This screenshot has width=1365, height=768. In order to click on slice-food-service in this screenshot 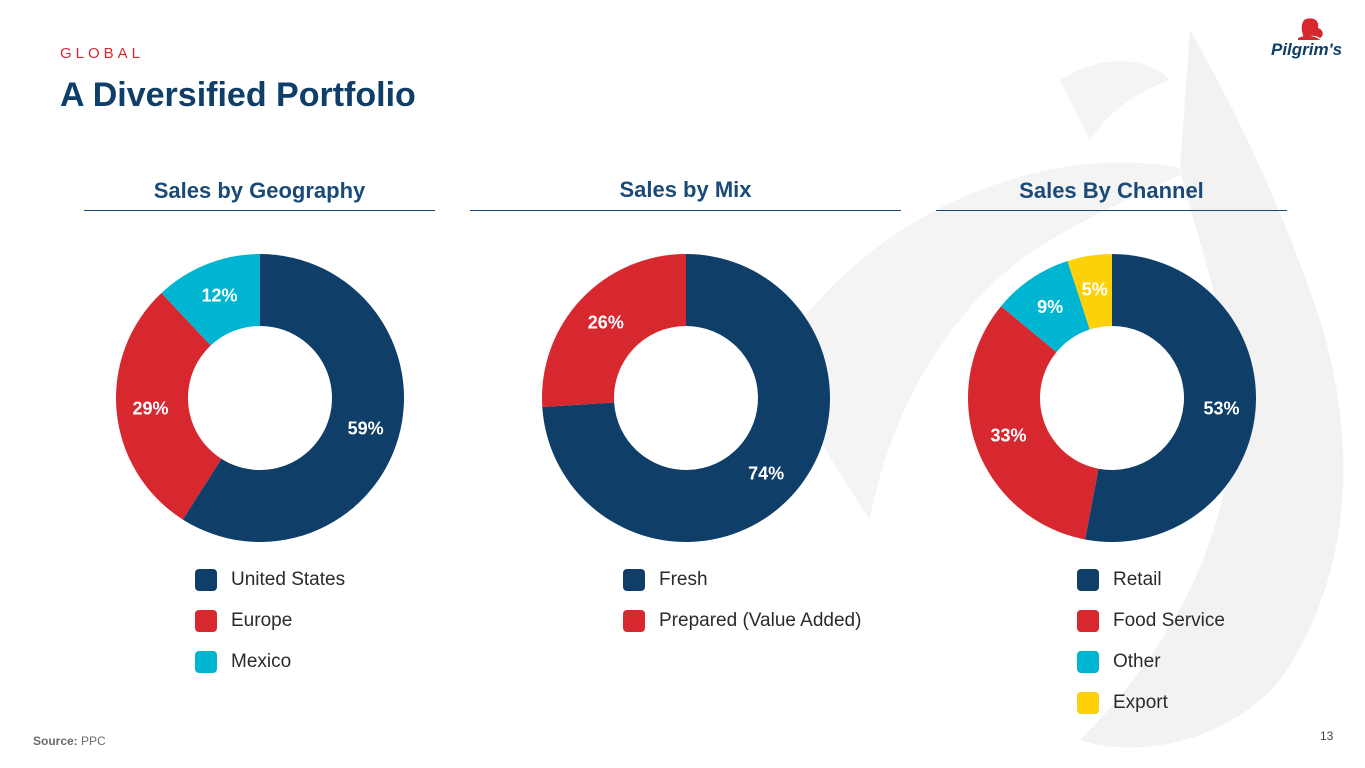, I will do `click(1033, 423)`.